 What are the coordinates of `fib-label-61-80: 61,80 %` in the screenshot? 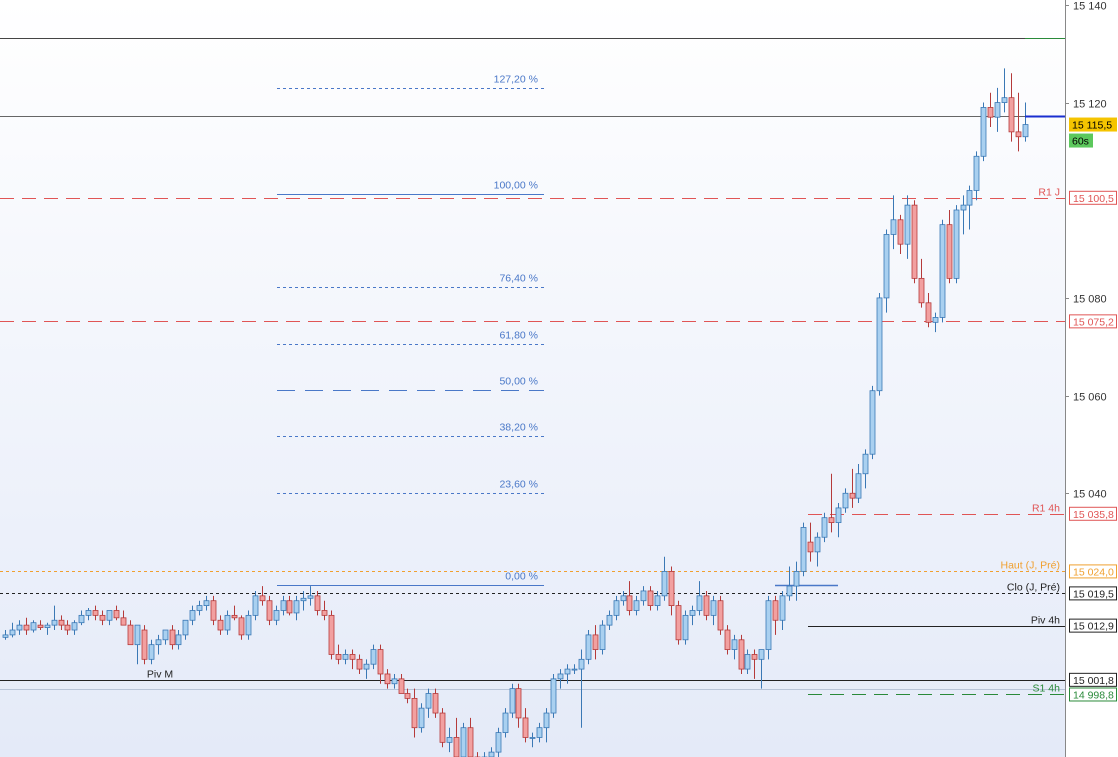 It's located at (518, 336).